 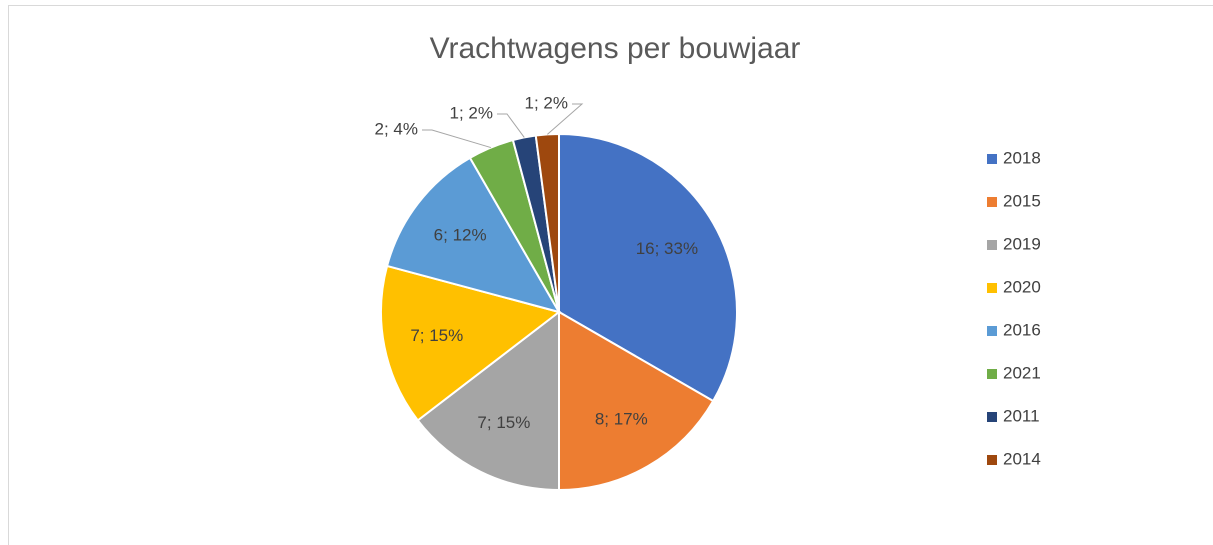 I want to click on legend-label: 2011, so click(x=1021, y=415).